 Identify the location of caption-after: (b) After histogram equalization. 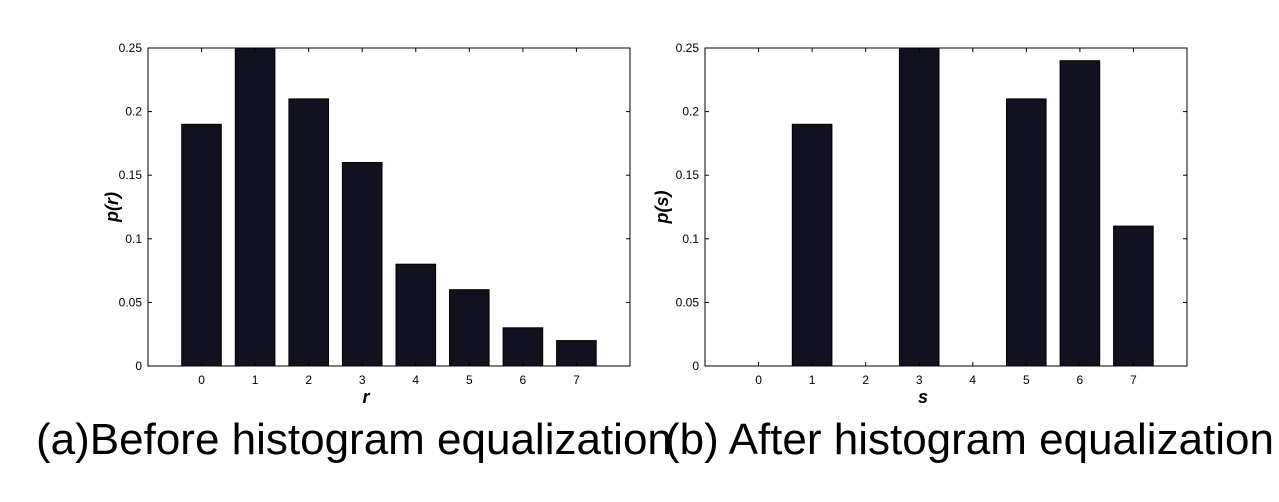
(969, 439).